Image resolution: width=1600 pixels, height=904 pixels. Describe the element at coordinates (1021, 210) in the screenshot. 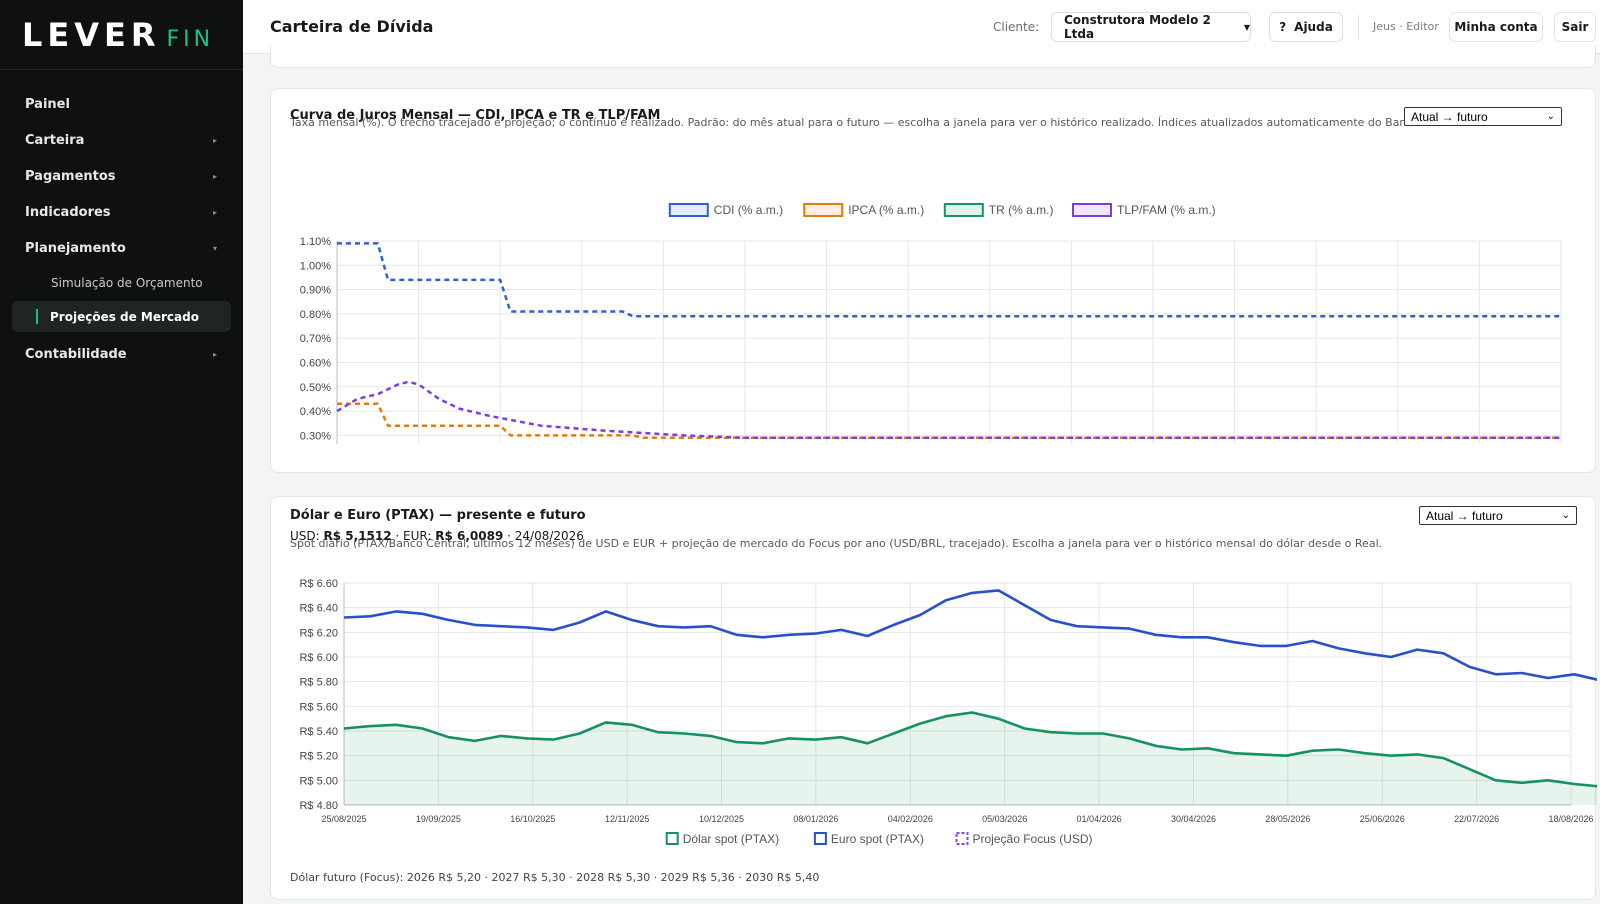

I see `legend-label: TR (% a.m.)` at that location.